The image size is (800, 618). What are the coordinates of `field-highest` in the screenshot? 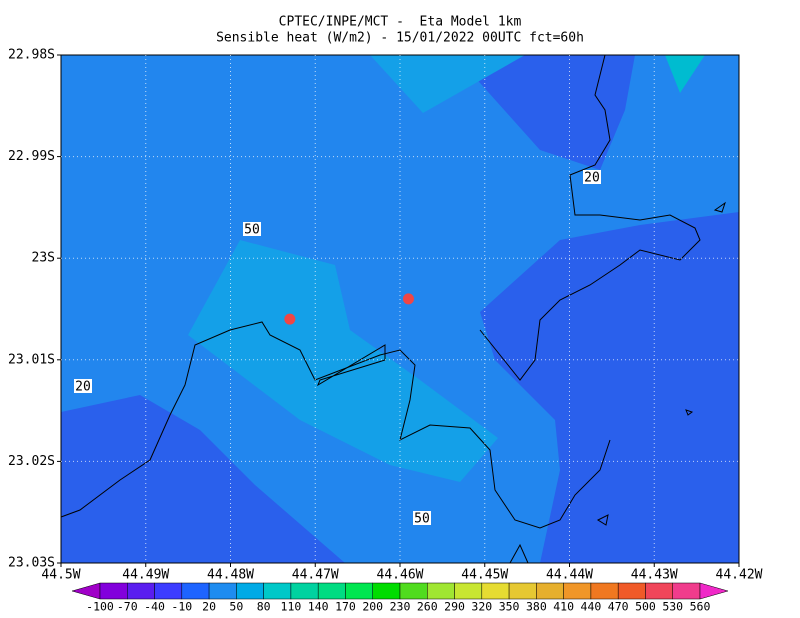 It's located at (685, 74).